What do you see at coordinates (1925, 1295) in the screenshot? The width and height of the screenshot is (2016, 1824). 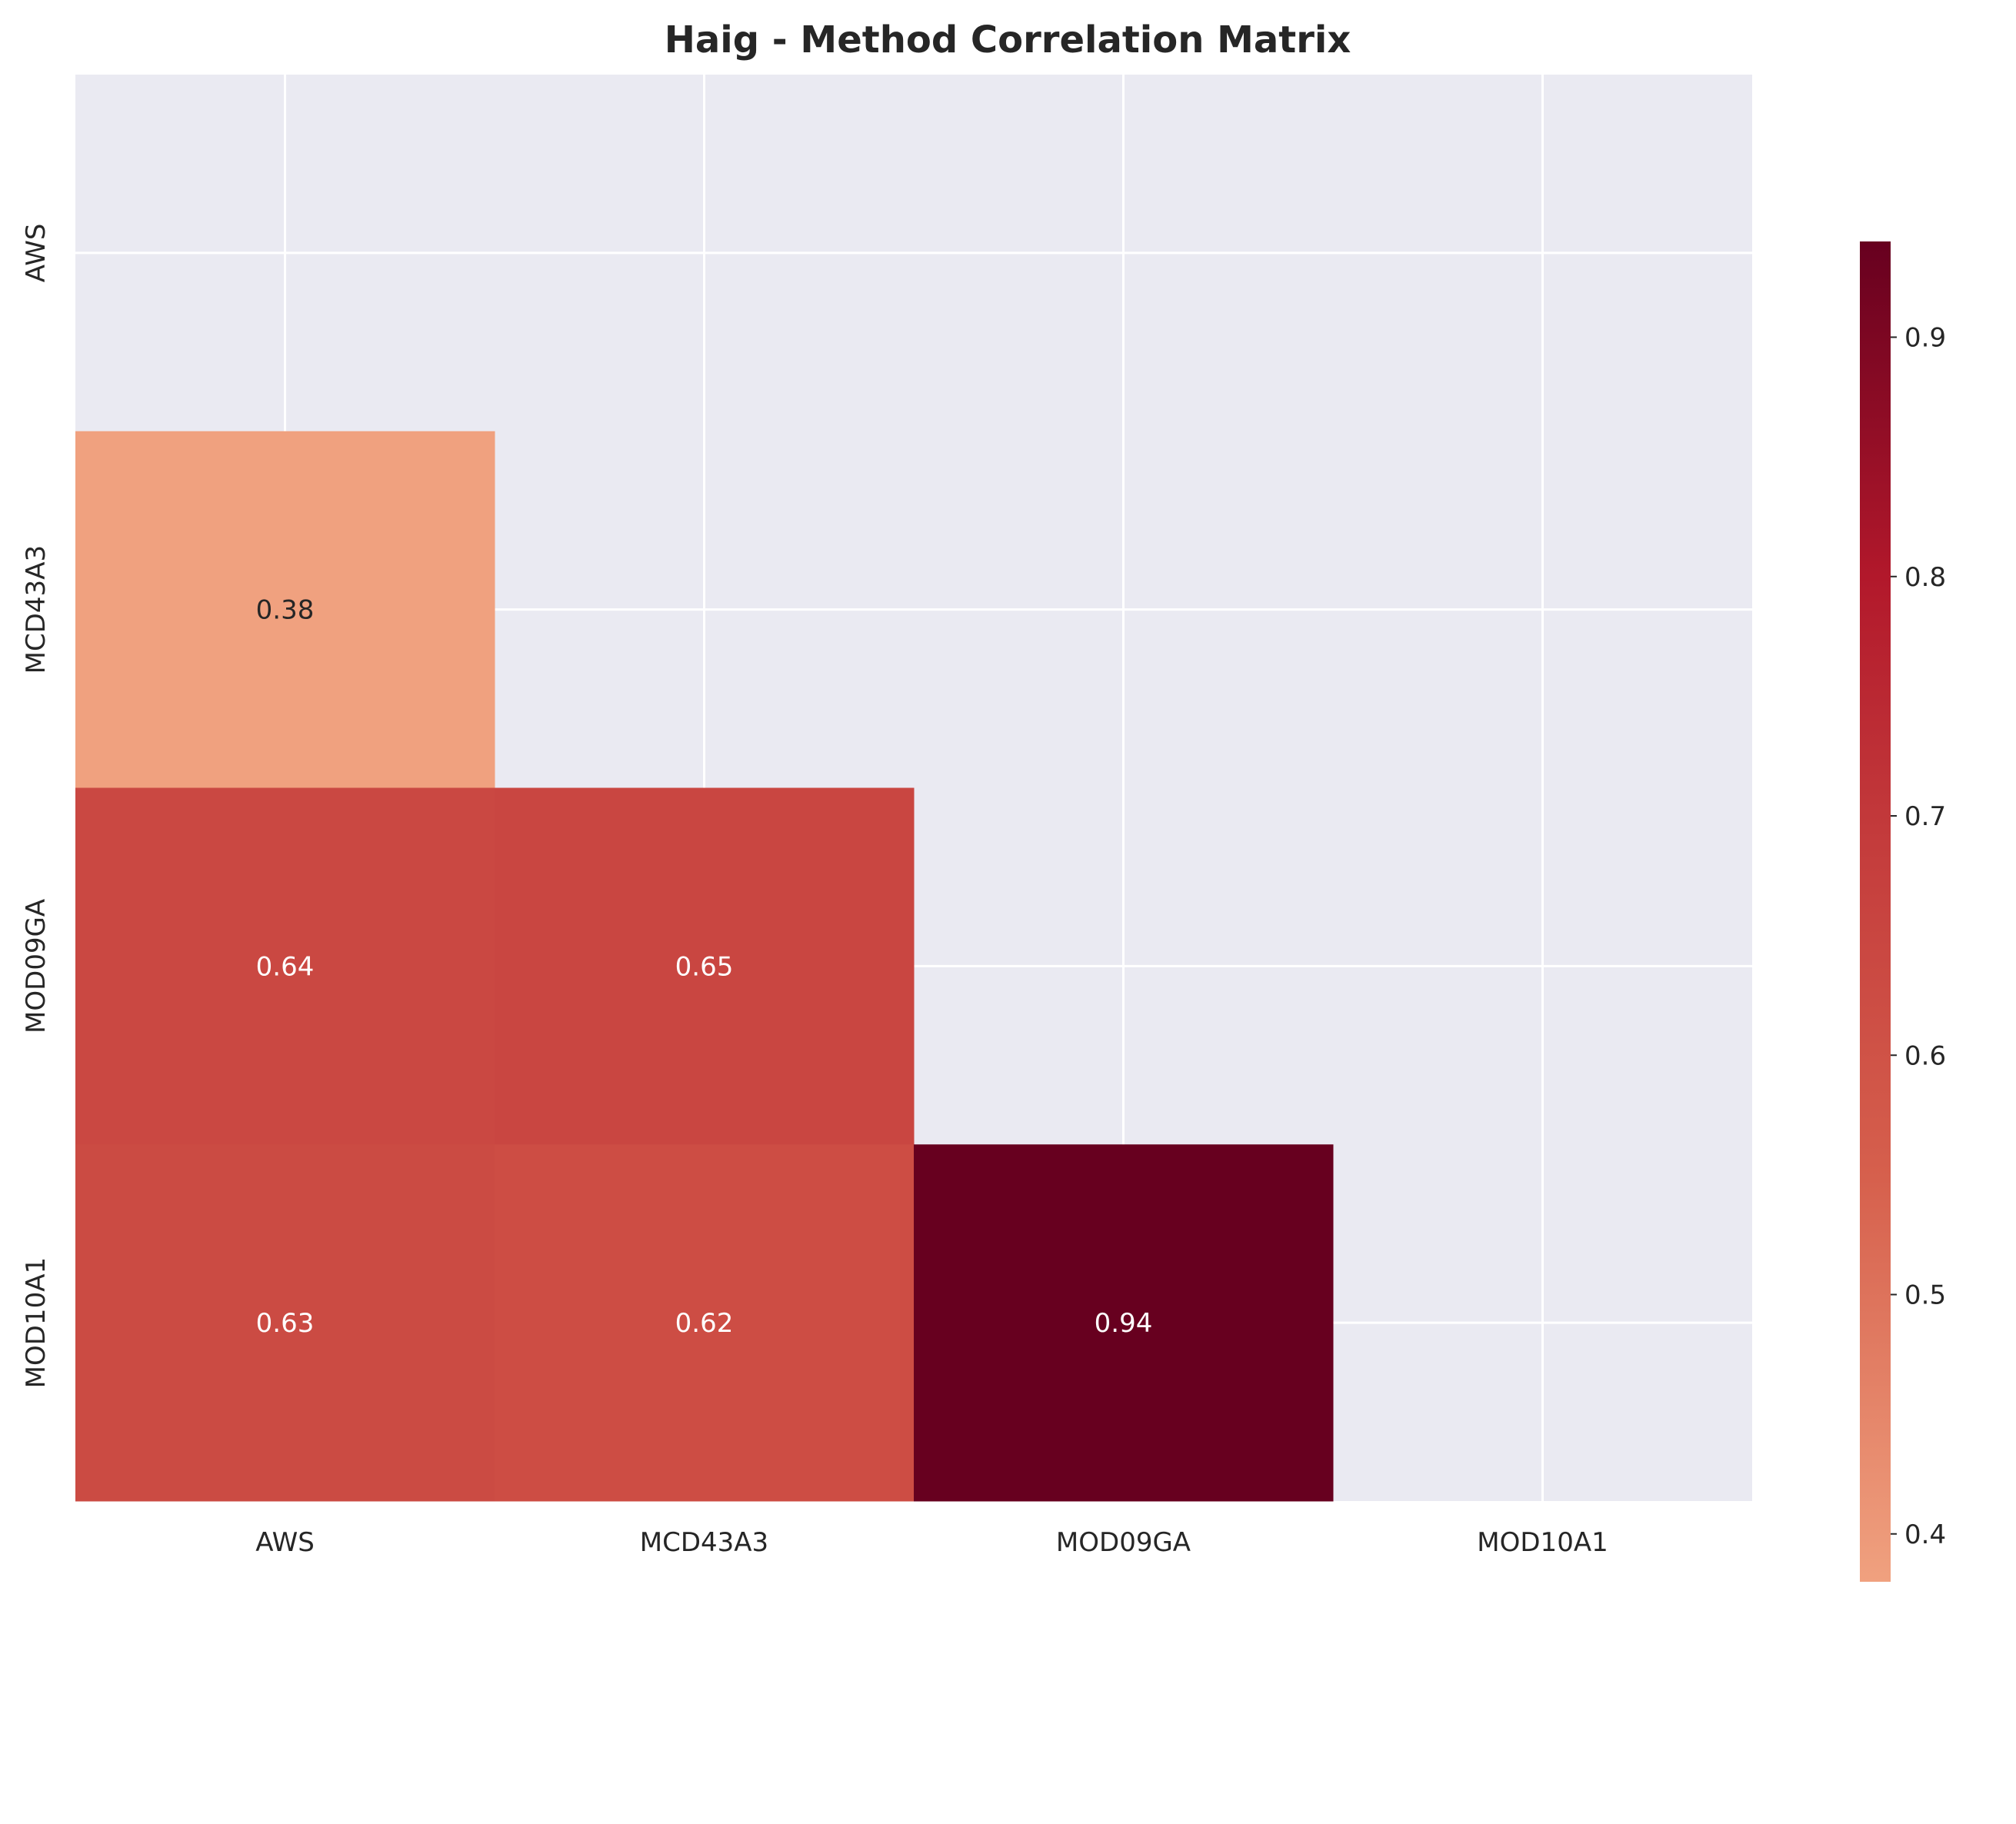 I see `colorbar-tick-label: 0.5` at bounding box center [1925, 1295].